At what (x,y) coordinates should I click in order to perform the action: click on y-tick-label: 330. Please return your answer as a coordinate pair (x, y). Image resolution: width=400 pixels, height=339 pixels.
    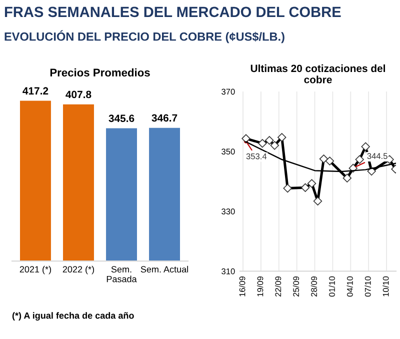
    Looking at the image, I should click on (228, 211).